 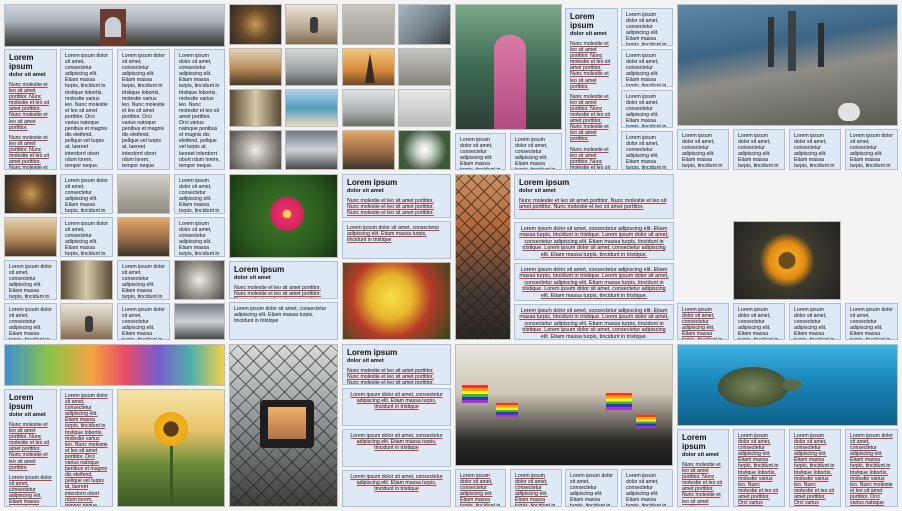 I want to click on dandelion-photo, so click(x=424, y=150).